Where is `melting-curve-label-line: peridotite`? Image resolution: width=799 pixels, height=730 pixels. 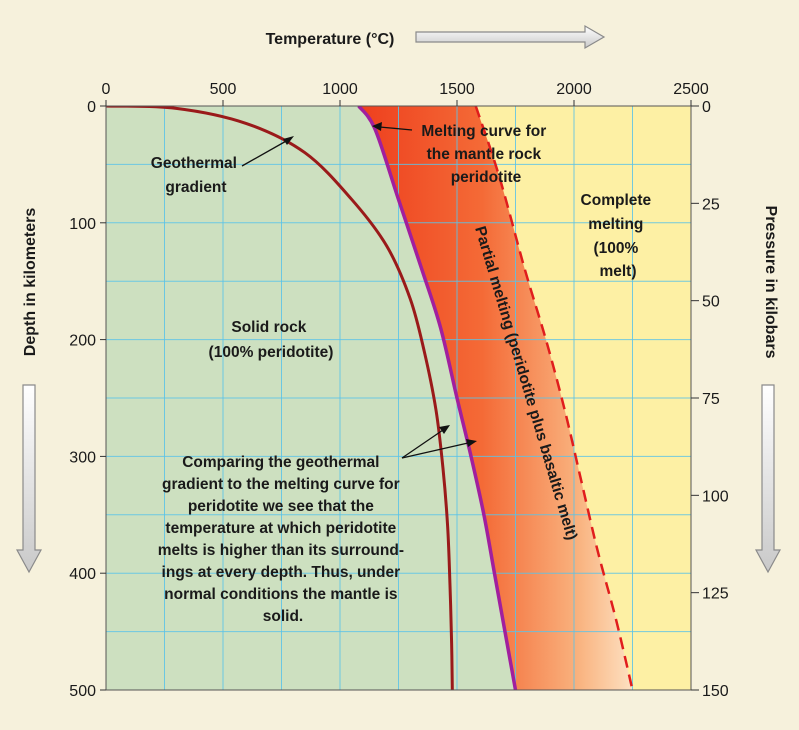
melting-curve-label-line: peridotite is located at coordinates (486, 177).